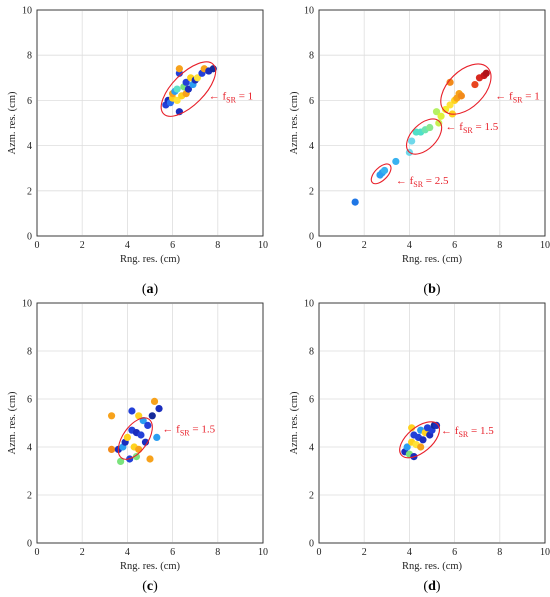  Describe the element at coordinates (150, 289) in the screenshot. I see `caption-letter: a` at that location.